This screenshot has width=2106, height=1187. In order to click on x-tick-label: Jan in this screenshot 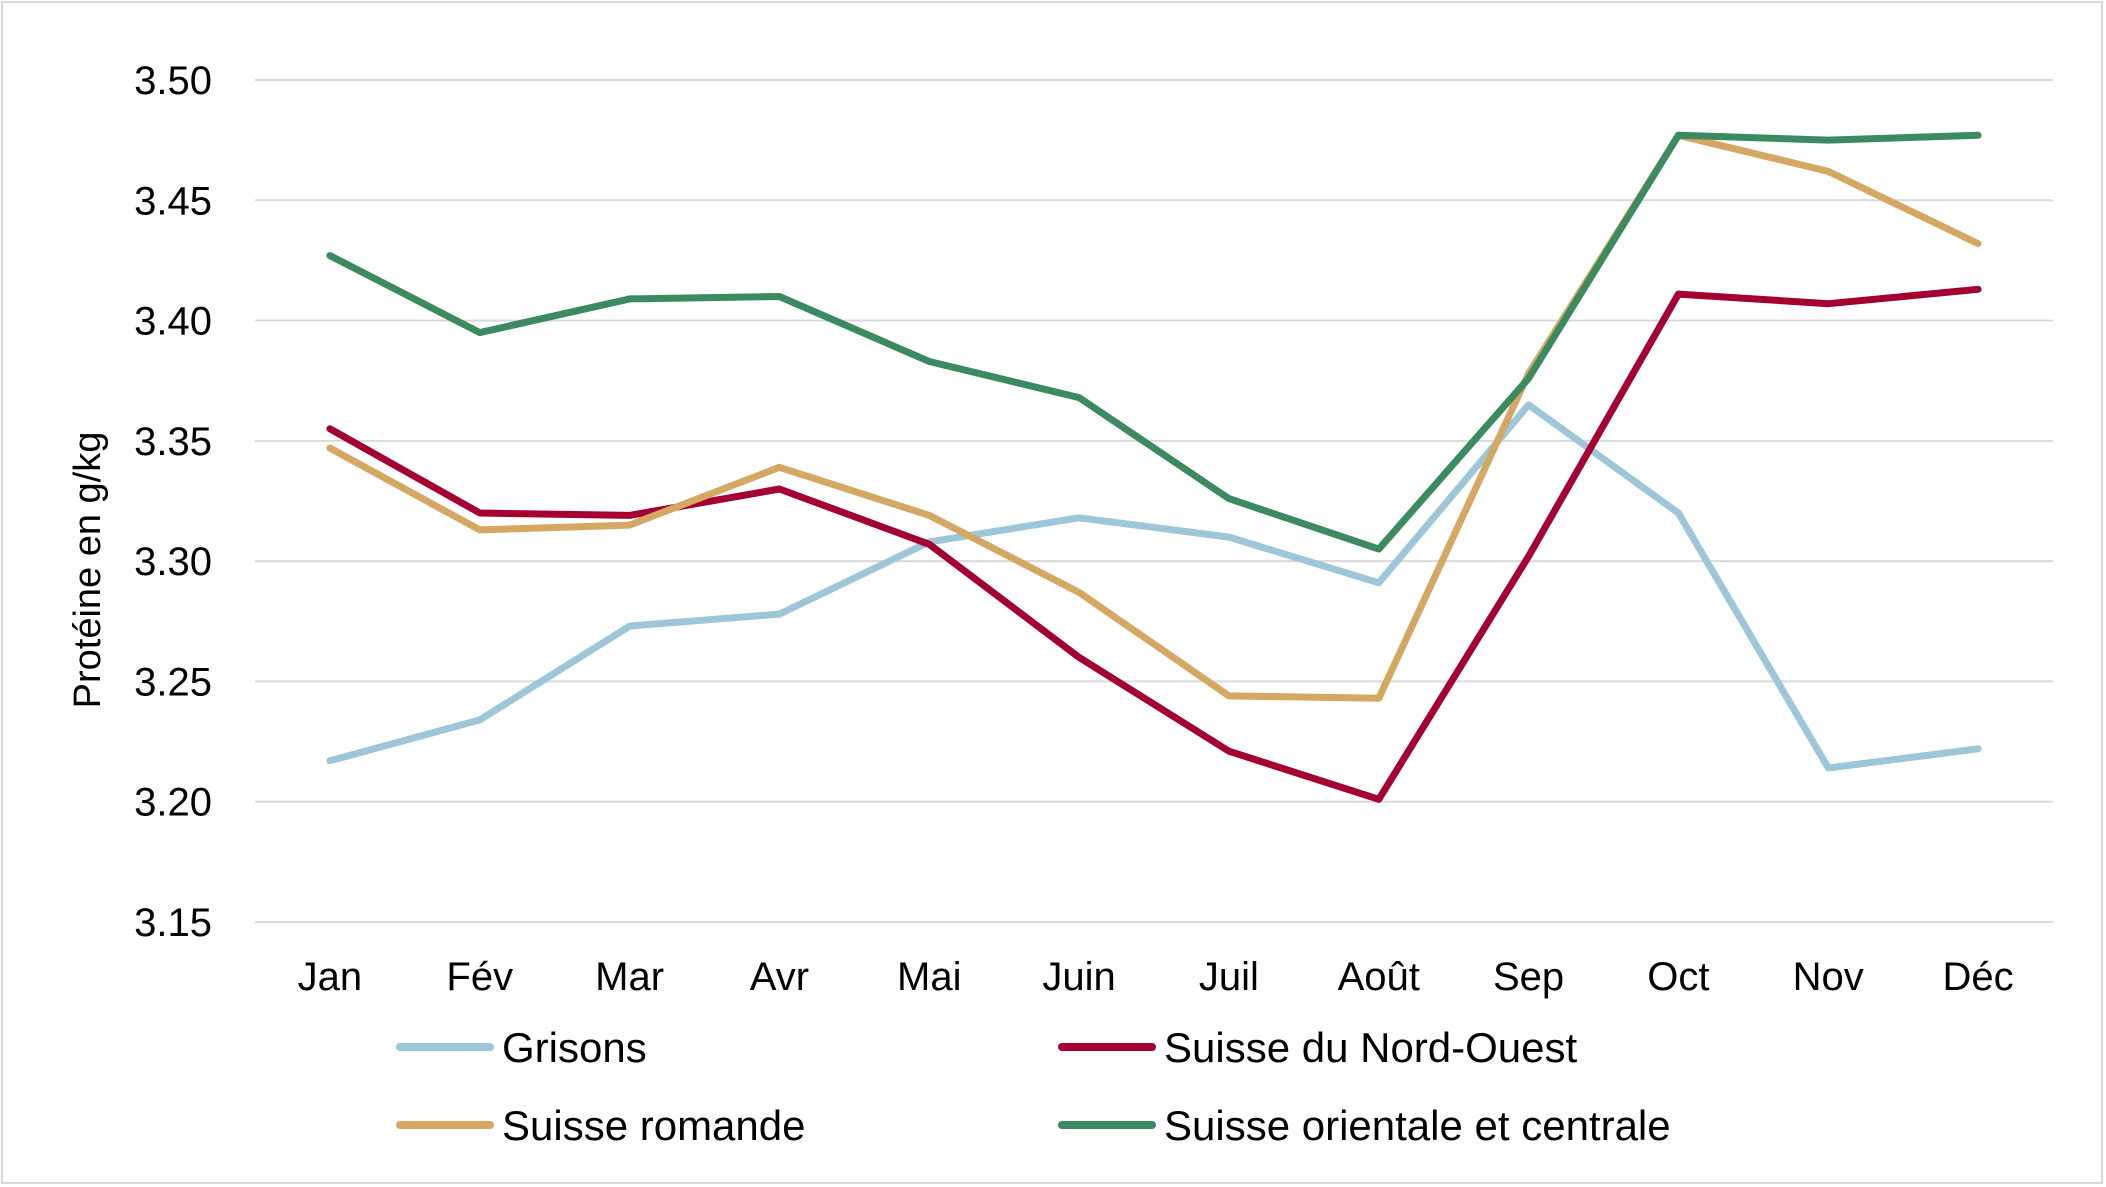, I will do `click(330, 977)`.